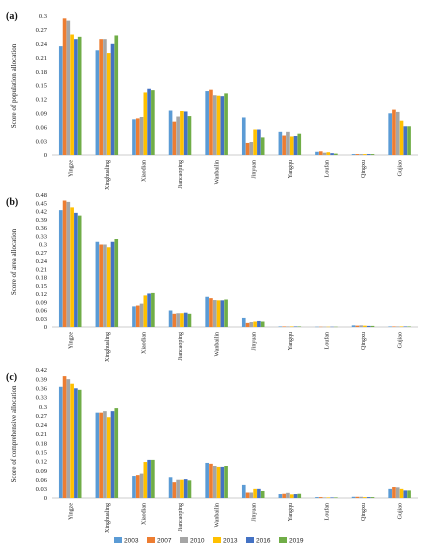 This screenshot has width=426, height=550. What do you see at coordinates (181, 174) in the screenshot?
I see `x-category-label: Jiancaoping` at bounding box center [181, 174].